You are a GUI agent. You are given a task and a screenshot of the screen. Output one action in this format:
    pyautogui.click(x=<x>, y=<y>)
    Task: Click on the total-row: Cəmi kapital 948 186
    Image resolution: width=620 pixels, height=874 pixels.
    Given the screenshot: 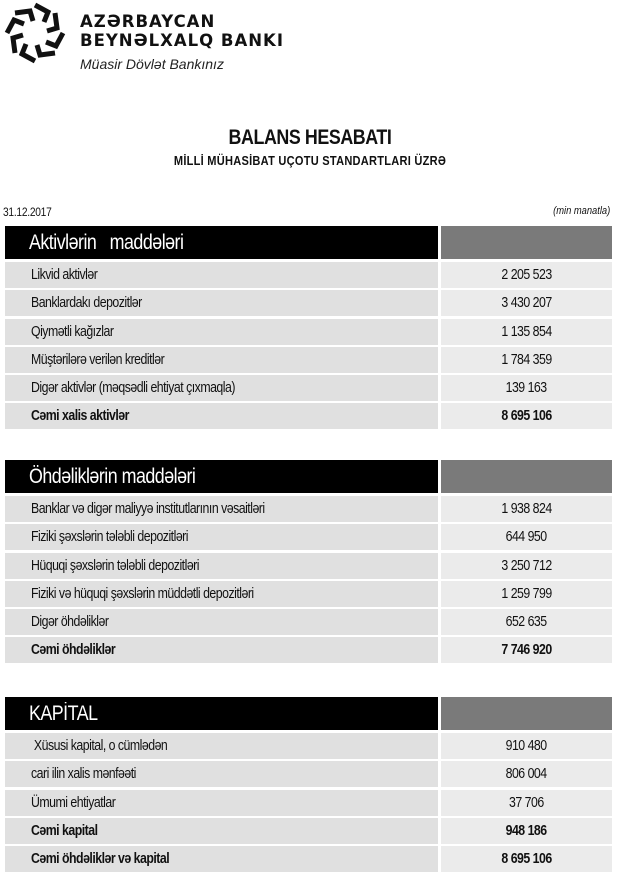 What is the action you would take?
    pyautogui.click(x=308, y=830)
    